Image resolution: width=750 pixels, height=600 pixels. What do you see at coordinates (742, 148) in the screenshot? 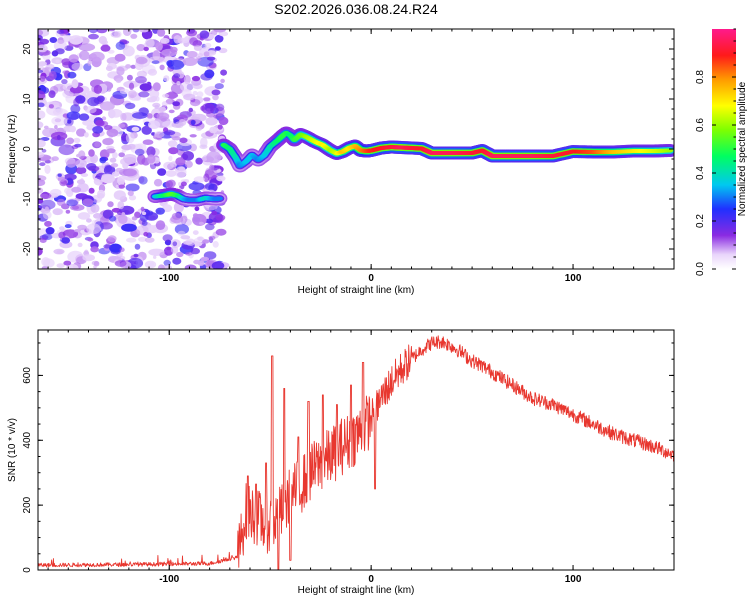
I see `colorbar-label: Normalized spectral amplitude` at bounding box center [742, 148].